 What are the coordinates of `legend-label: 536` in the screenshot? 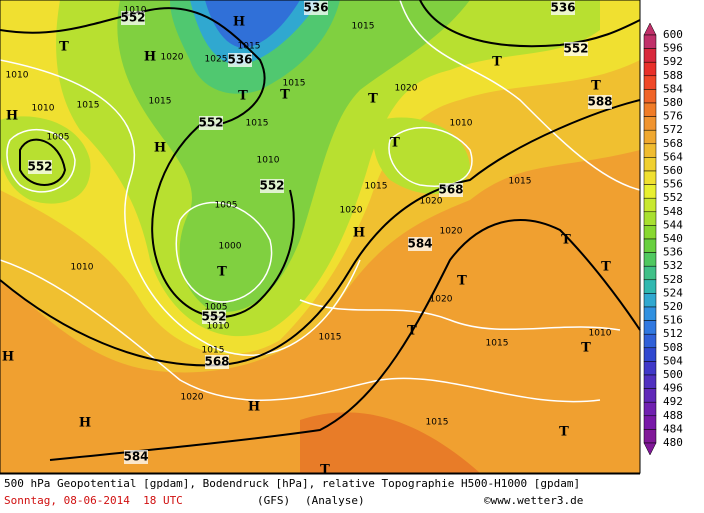 It's located at (673, 252).